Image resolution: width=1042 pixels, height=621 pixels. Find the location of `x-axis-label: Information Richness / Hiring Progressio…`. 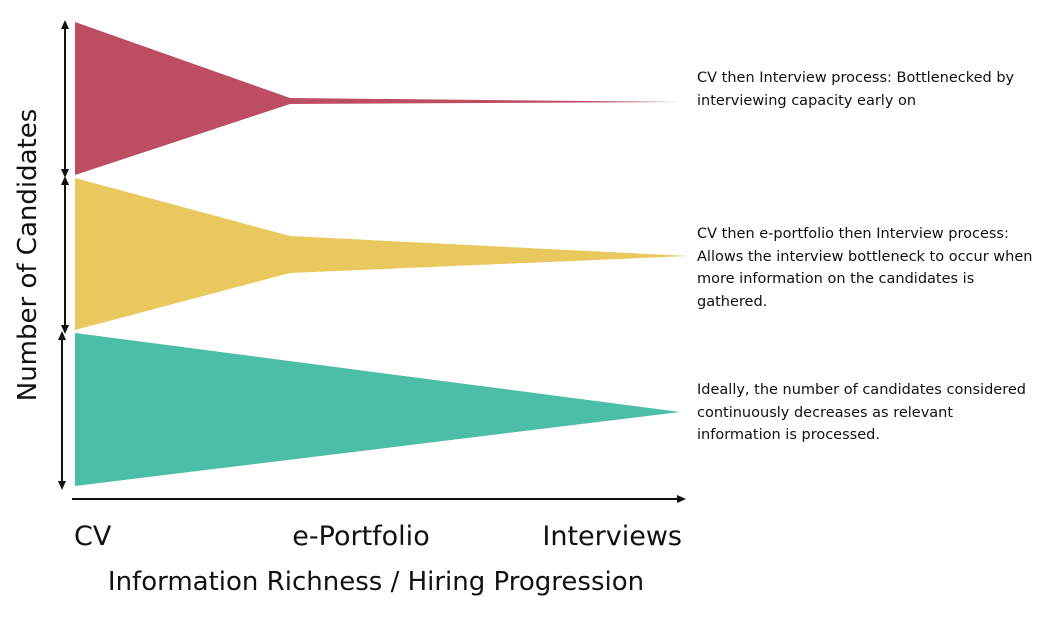

x-axis-label: Information Richness / Hiring Progressio… is located at coordinates (376, 582).